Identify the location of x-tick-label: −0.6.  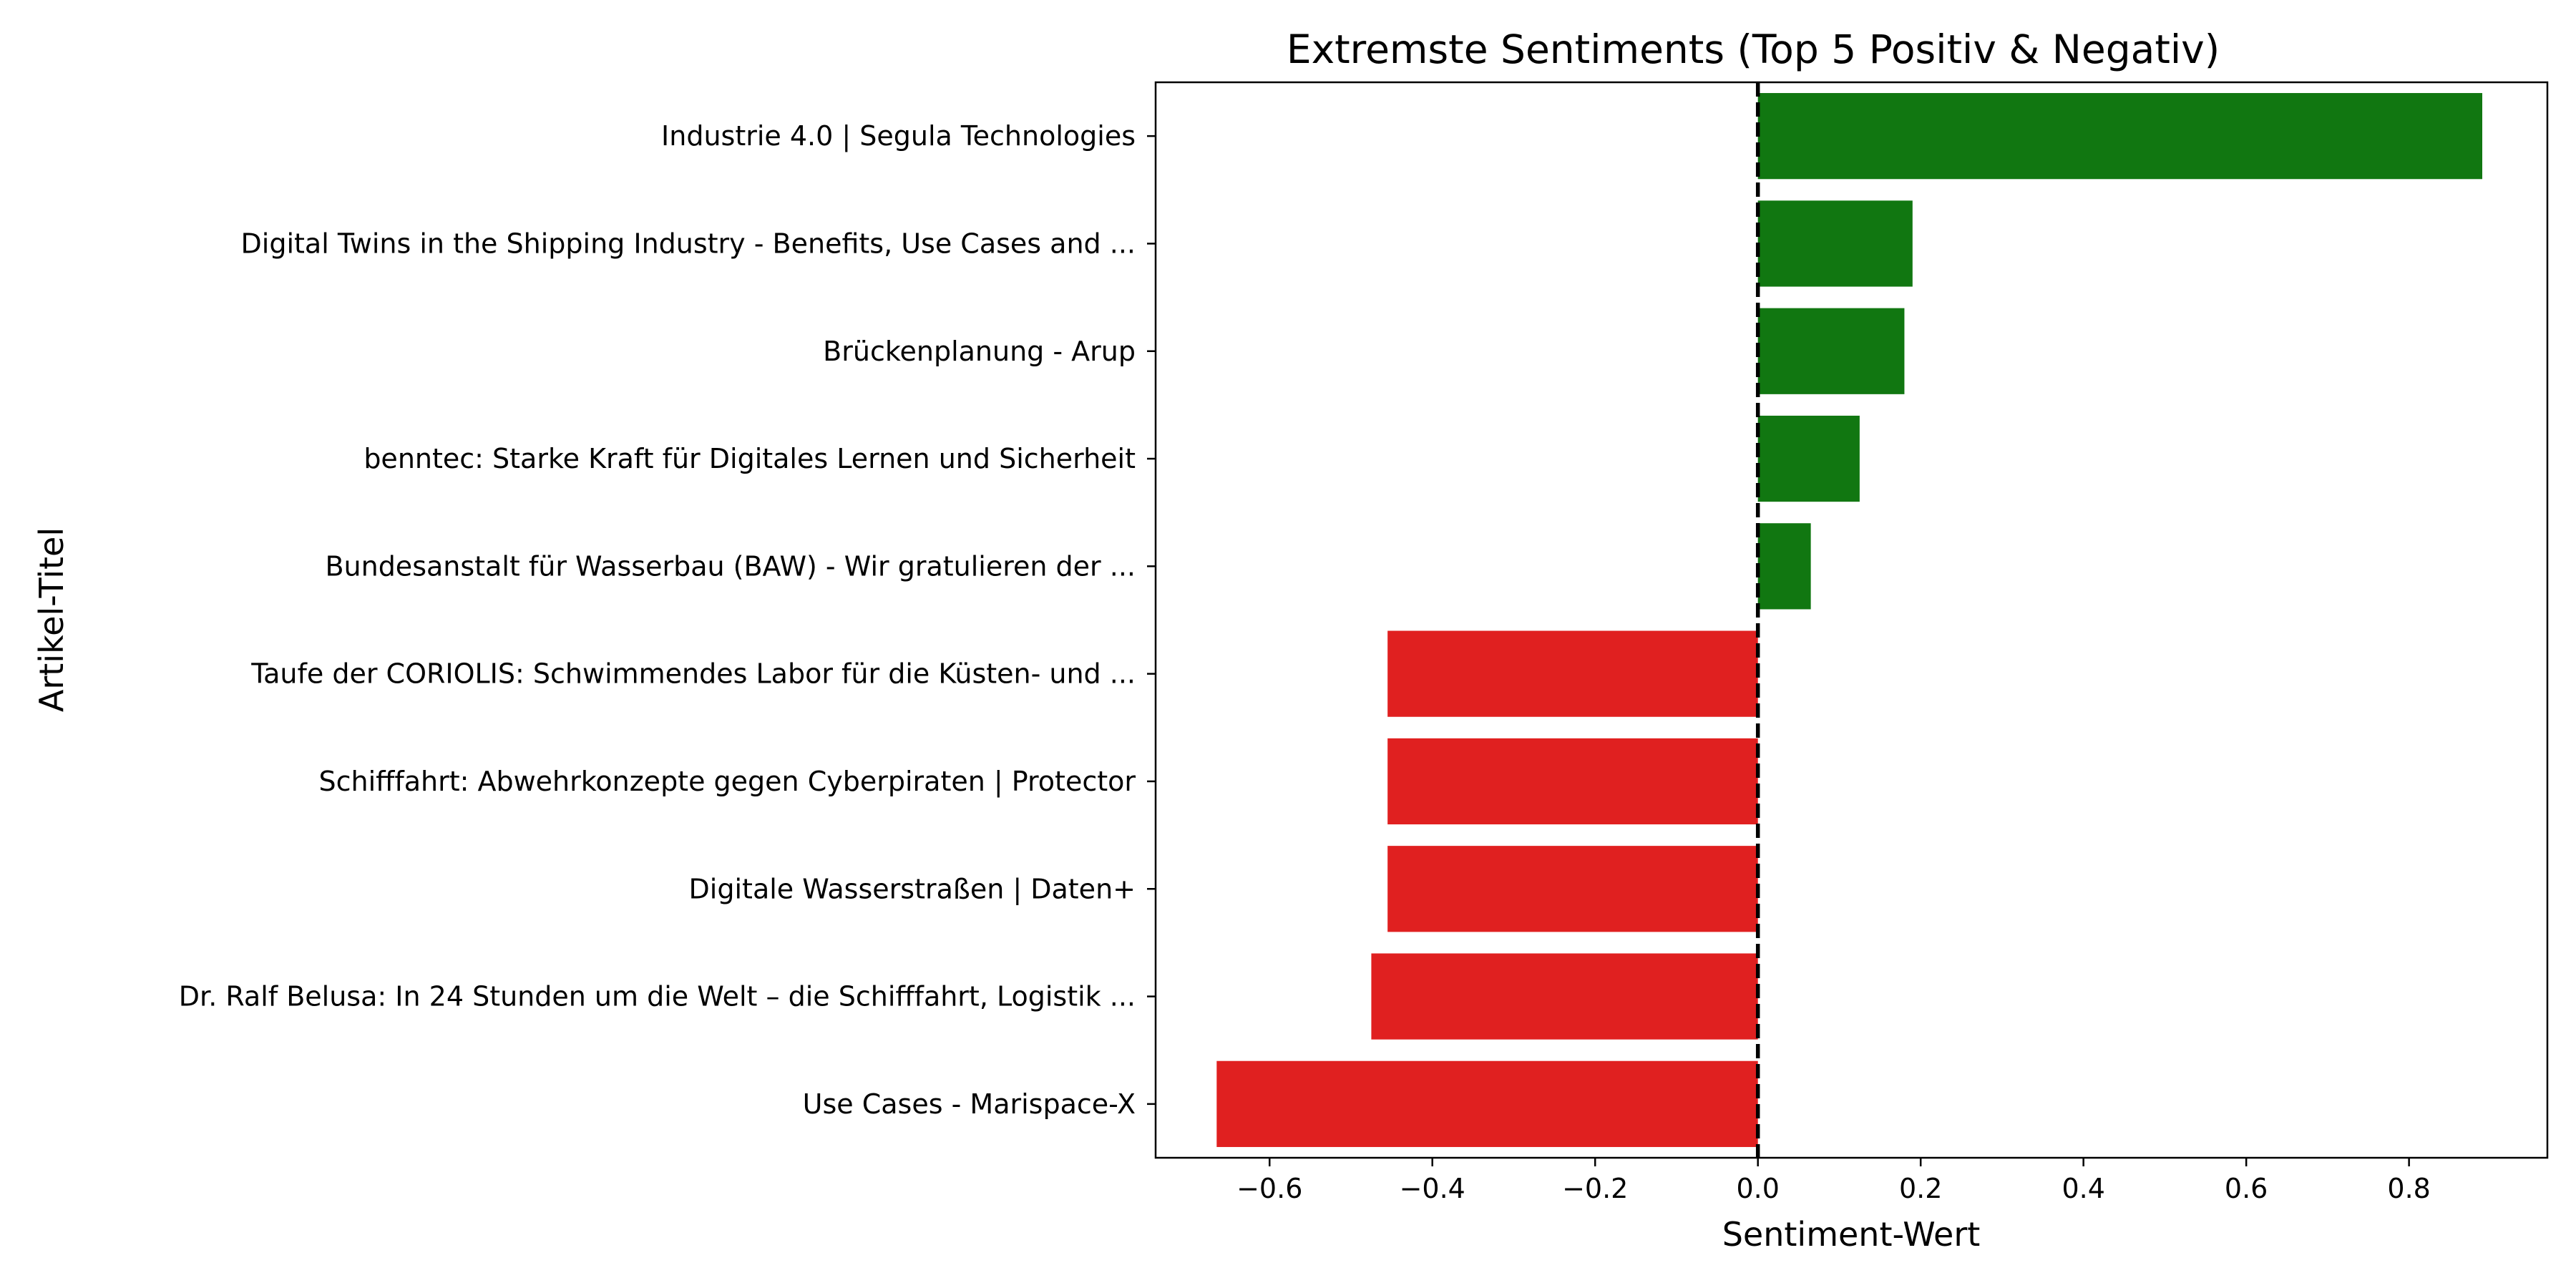
(1269, 1188).